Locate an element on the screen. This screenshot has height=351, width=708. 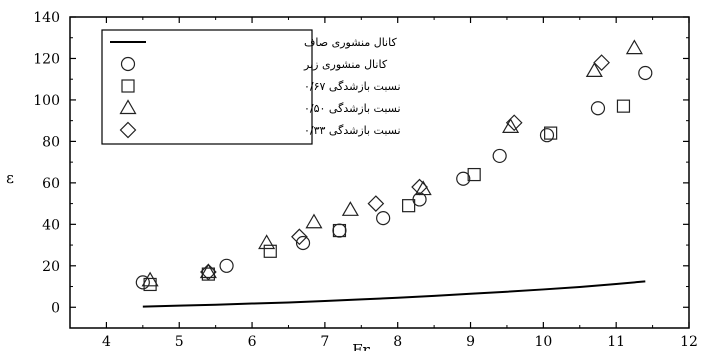
legend-label: کانال منشوری زبر is located at coordinates (345, 64).